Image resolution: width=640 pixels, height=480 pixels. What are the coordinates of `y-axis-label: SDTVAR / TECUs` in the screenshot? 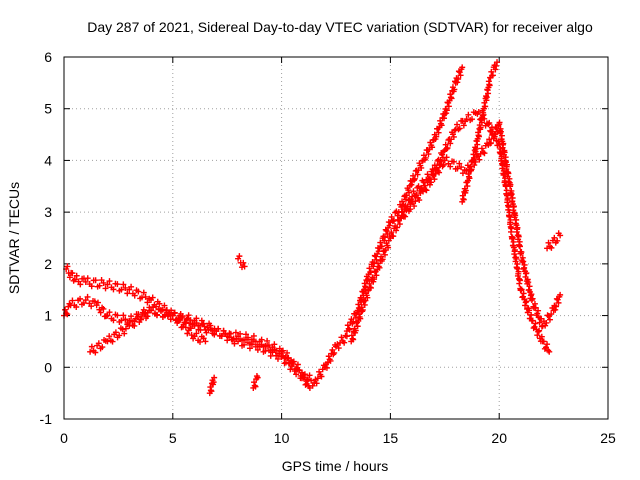 It's located at (14, 238).